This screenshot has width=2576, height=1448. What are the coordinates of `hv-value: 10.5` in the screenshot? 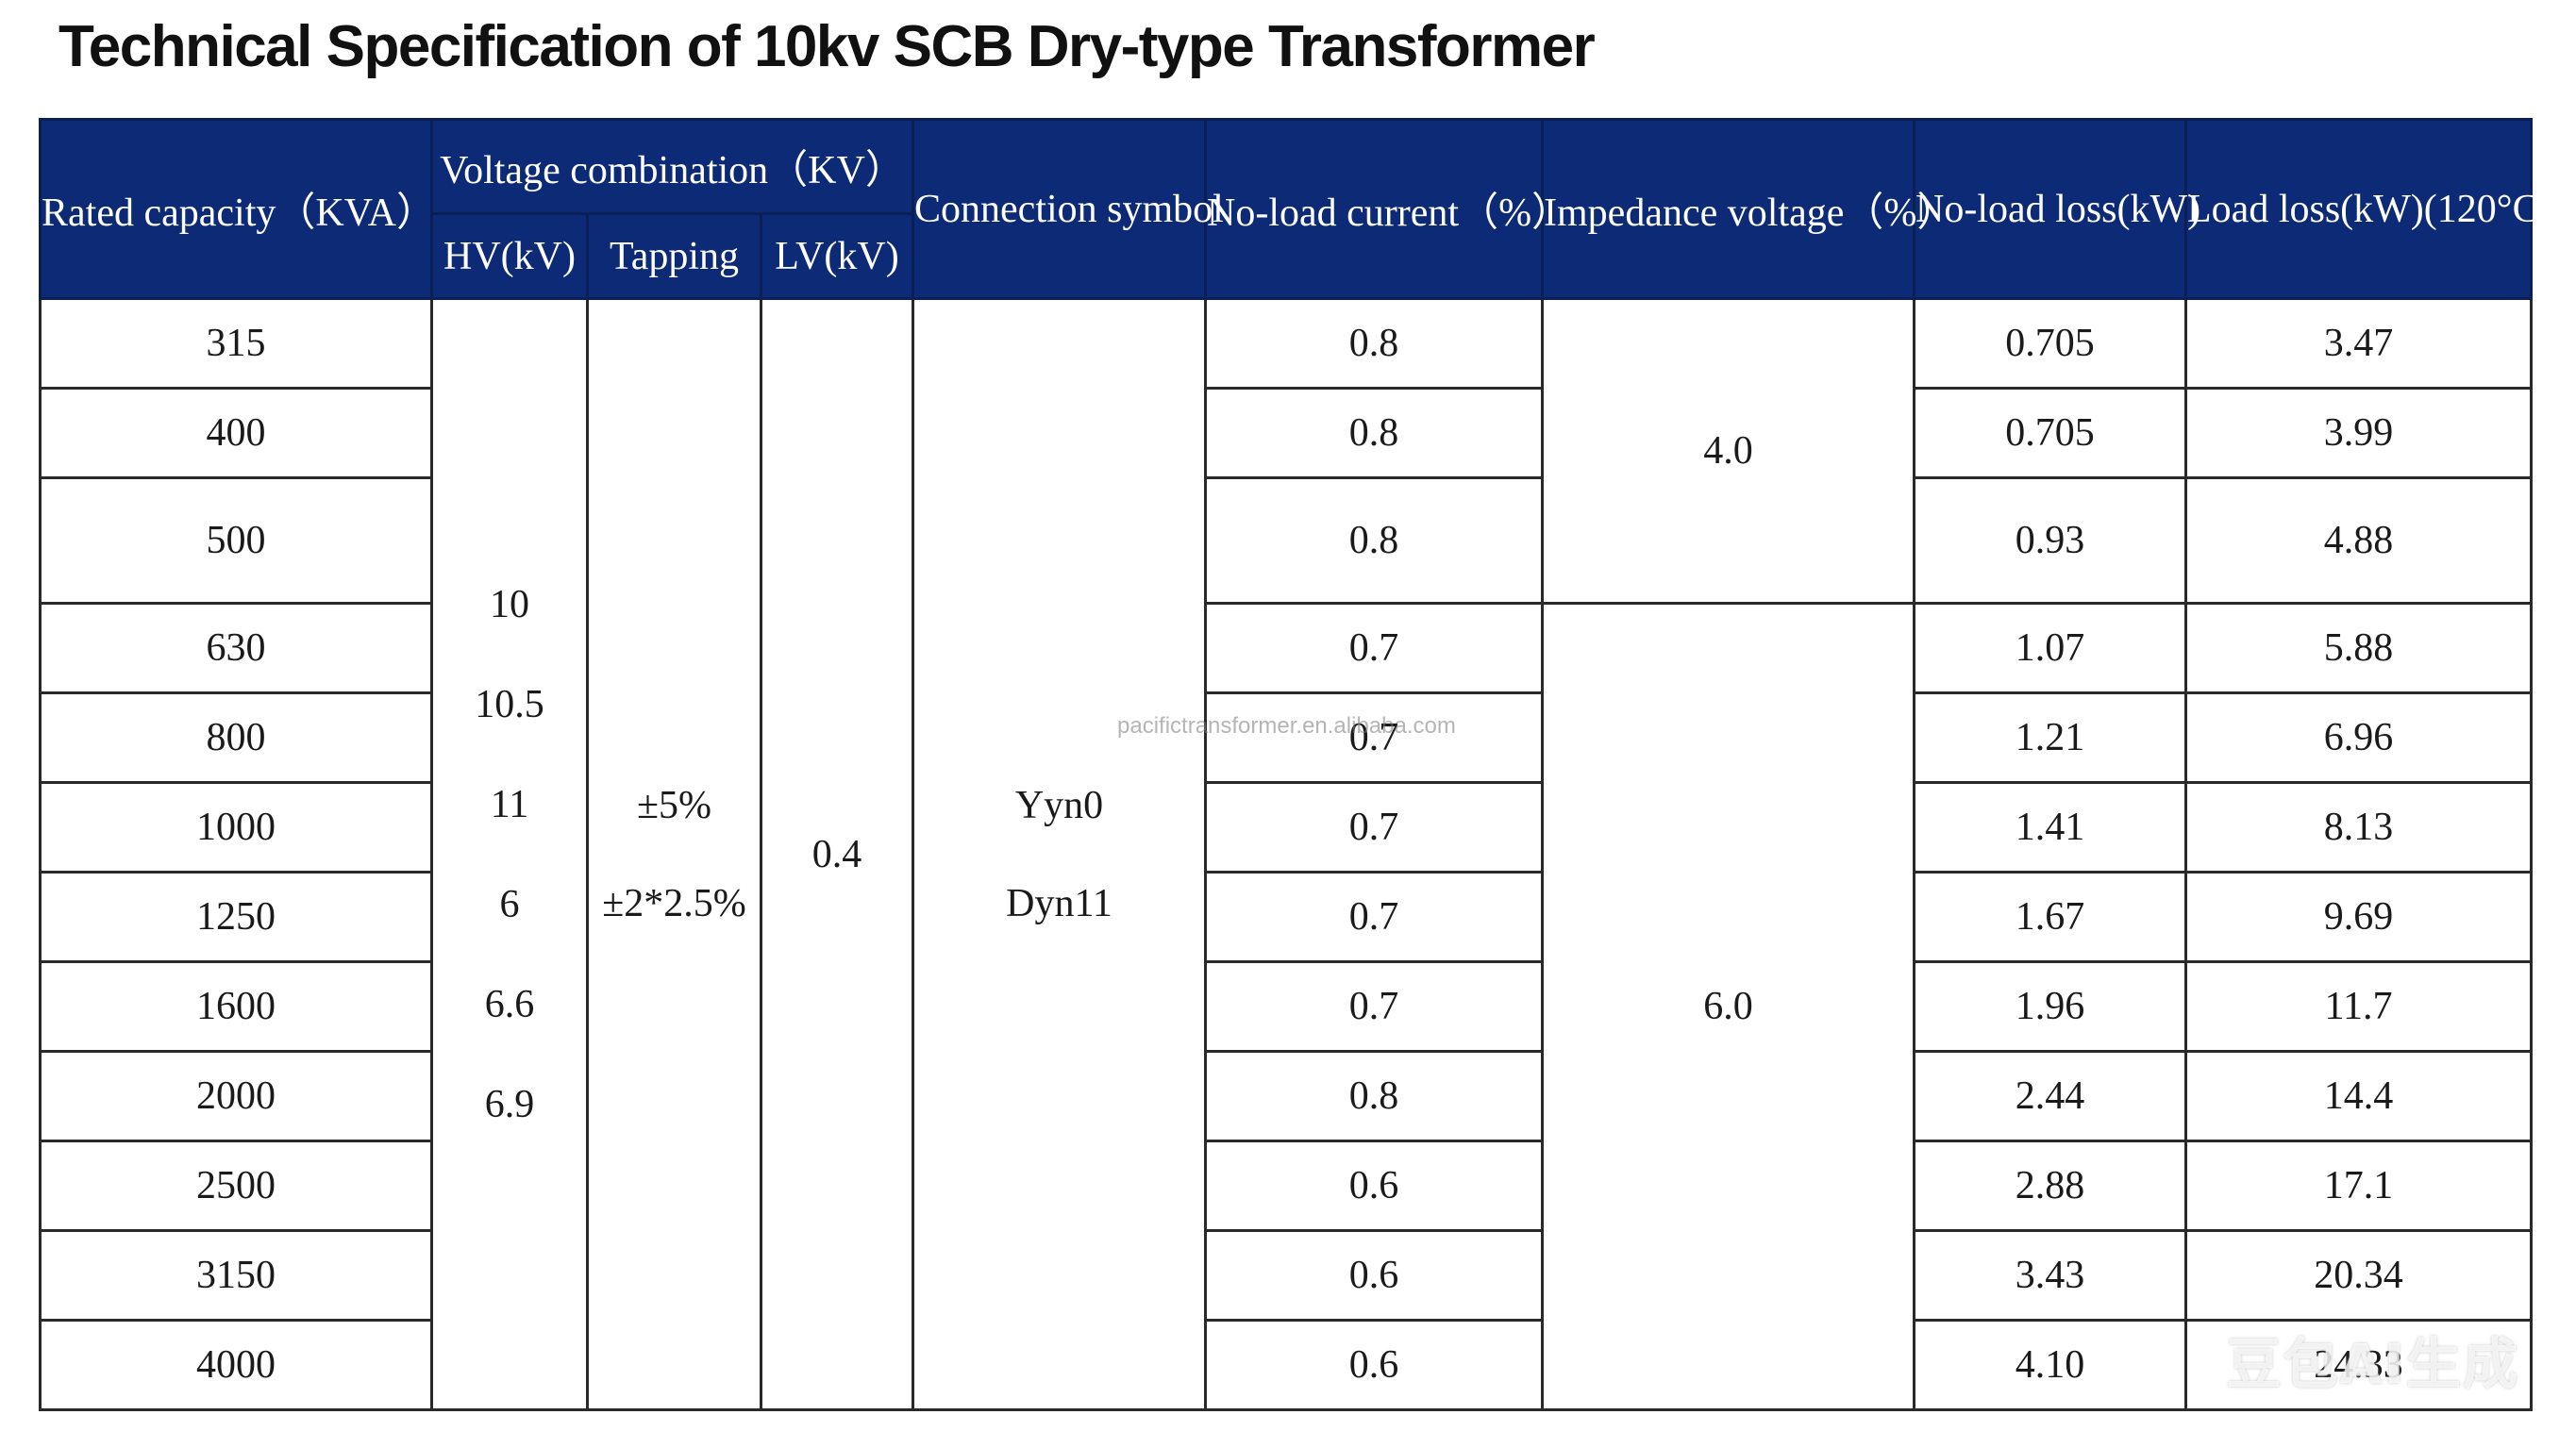 It's located at (509, 704).